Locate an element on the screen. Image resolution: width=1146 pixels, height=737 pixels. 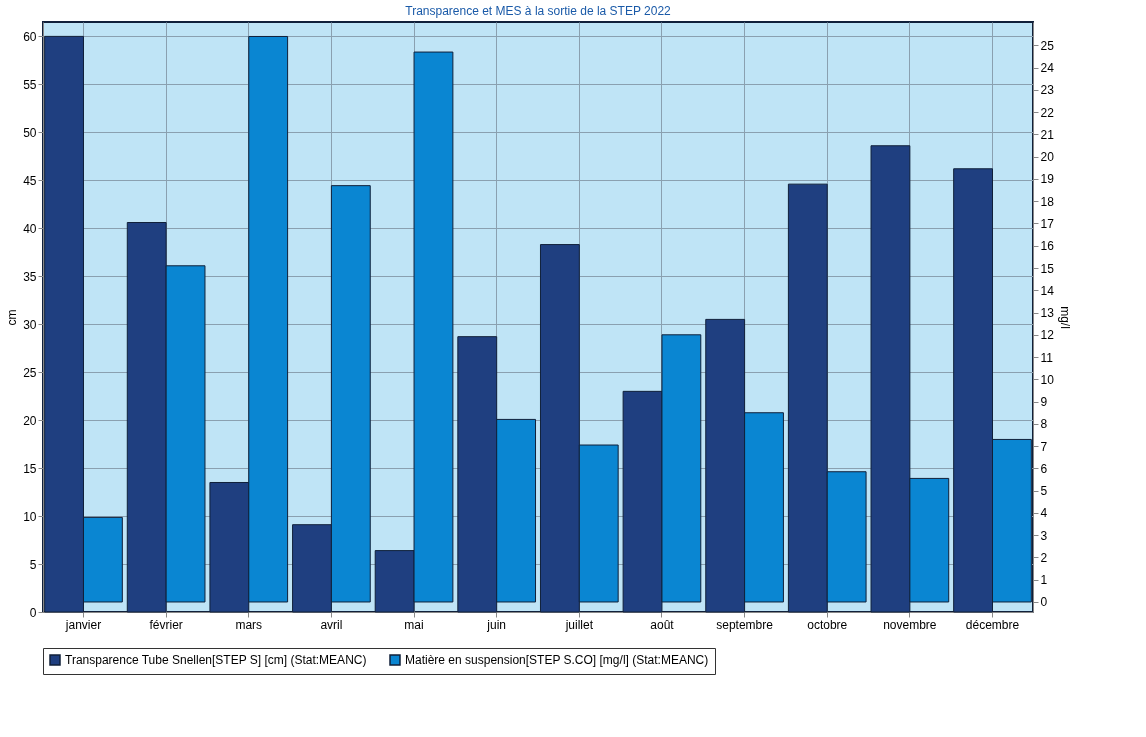
chart-title: Transparence et MES à la sortie de la STEP 2022 is located at coordinates (538, 11).